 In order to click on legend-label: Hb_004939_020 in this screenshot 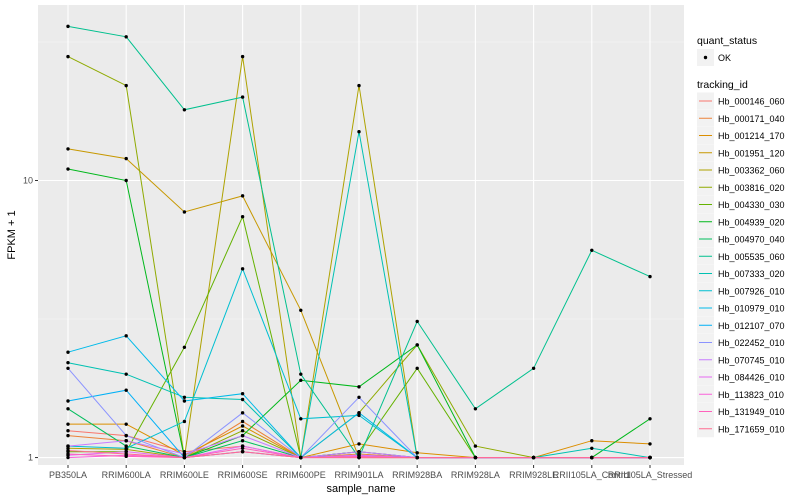, I will do `click(751, 222)`.